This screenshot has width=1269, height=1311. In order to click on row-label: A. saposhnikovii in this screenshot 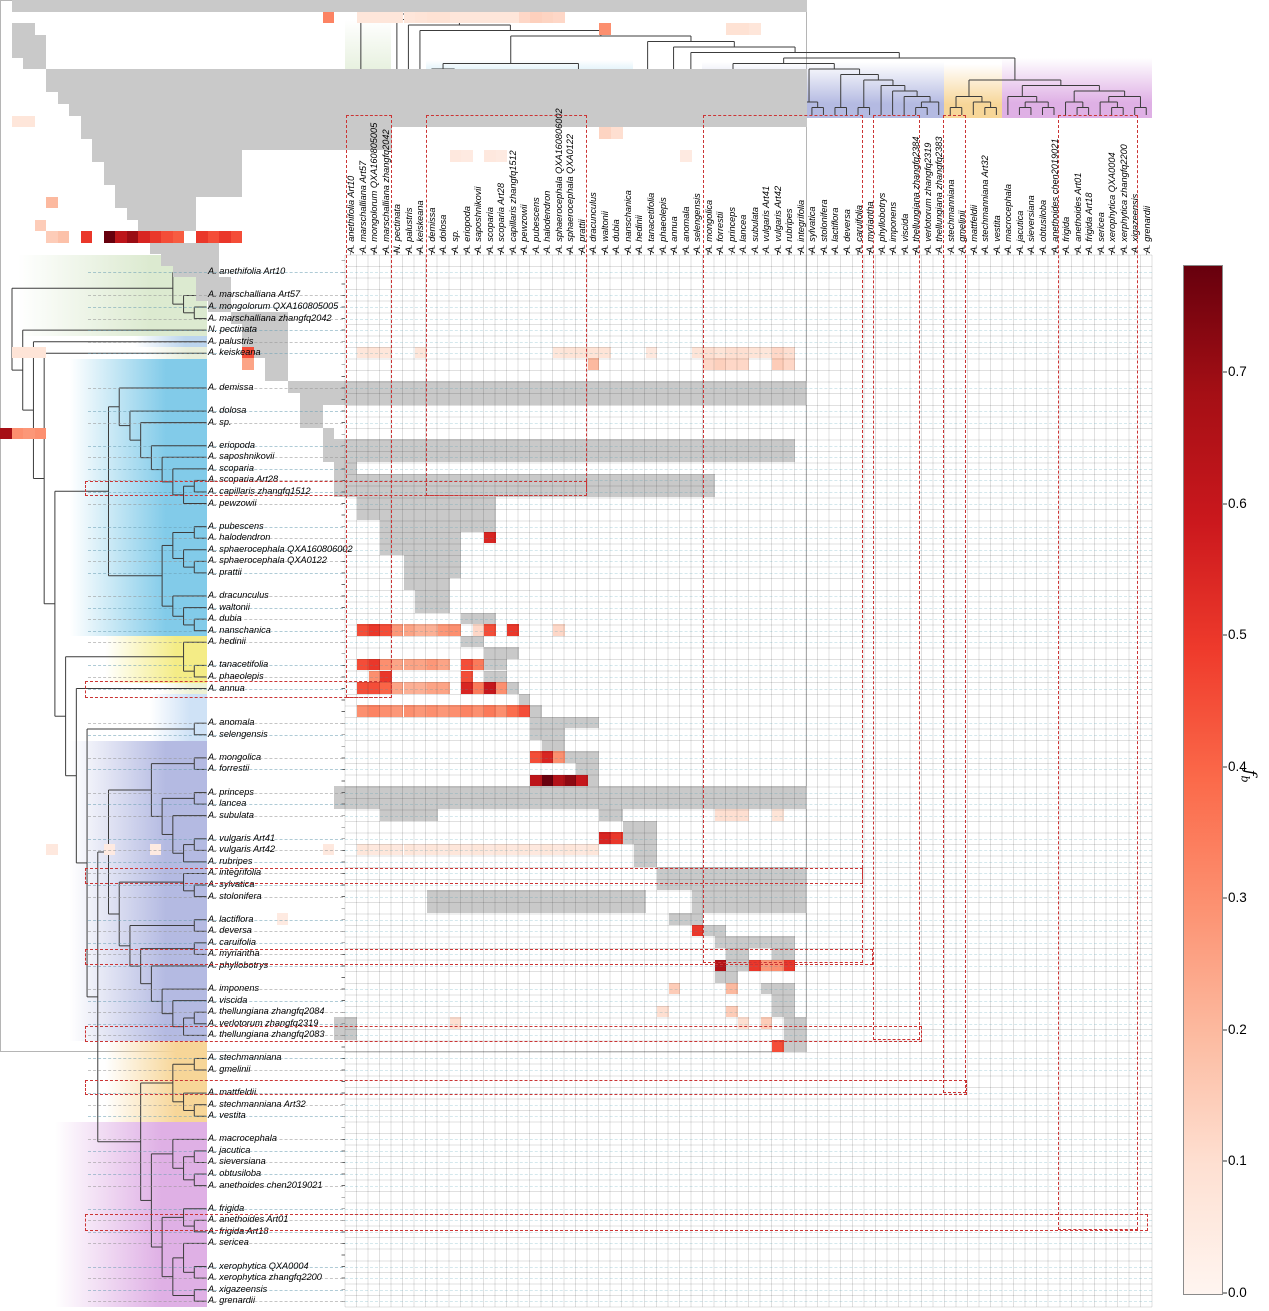, I will do `click(241, 456)`.